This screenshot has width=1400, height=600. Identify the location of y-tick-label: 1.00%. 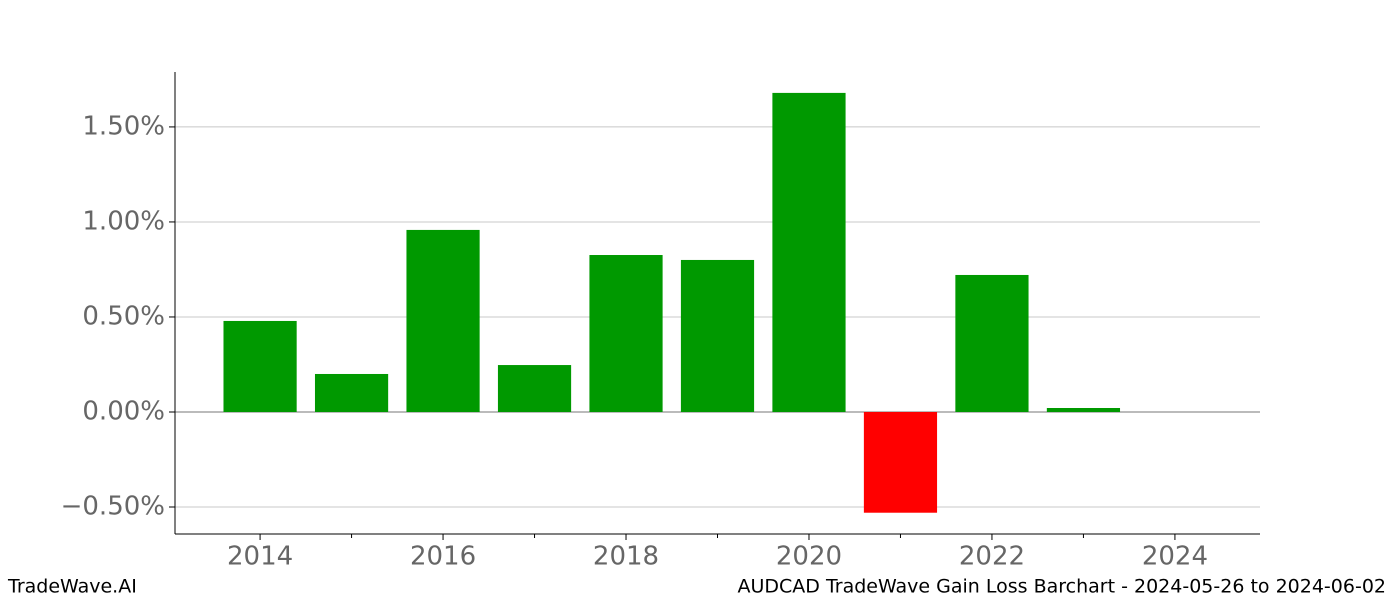
(123, 221).